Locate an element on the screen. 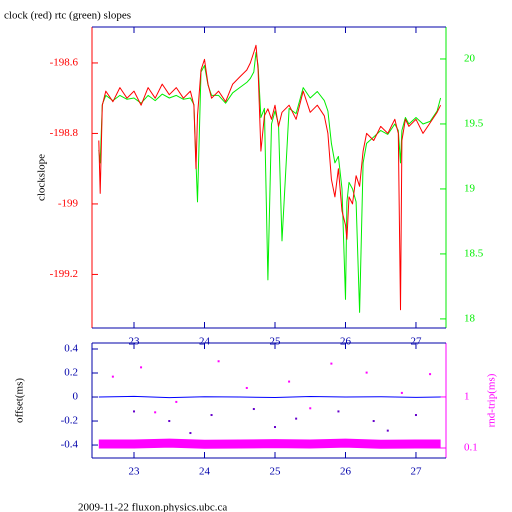  y-tick-label: -0.4 is located at coordinates (70, 445).